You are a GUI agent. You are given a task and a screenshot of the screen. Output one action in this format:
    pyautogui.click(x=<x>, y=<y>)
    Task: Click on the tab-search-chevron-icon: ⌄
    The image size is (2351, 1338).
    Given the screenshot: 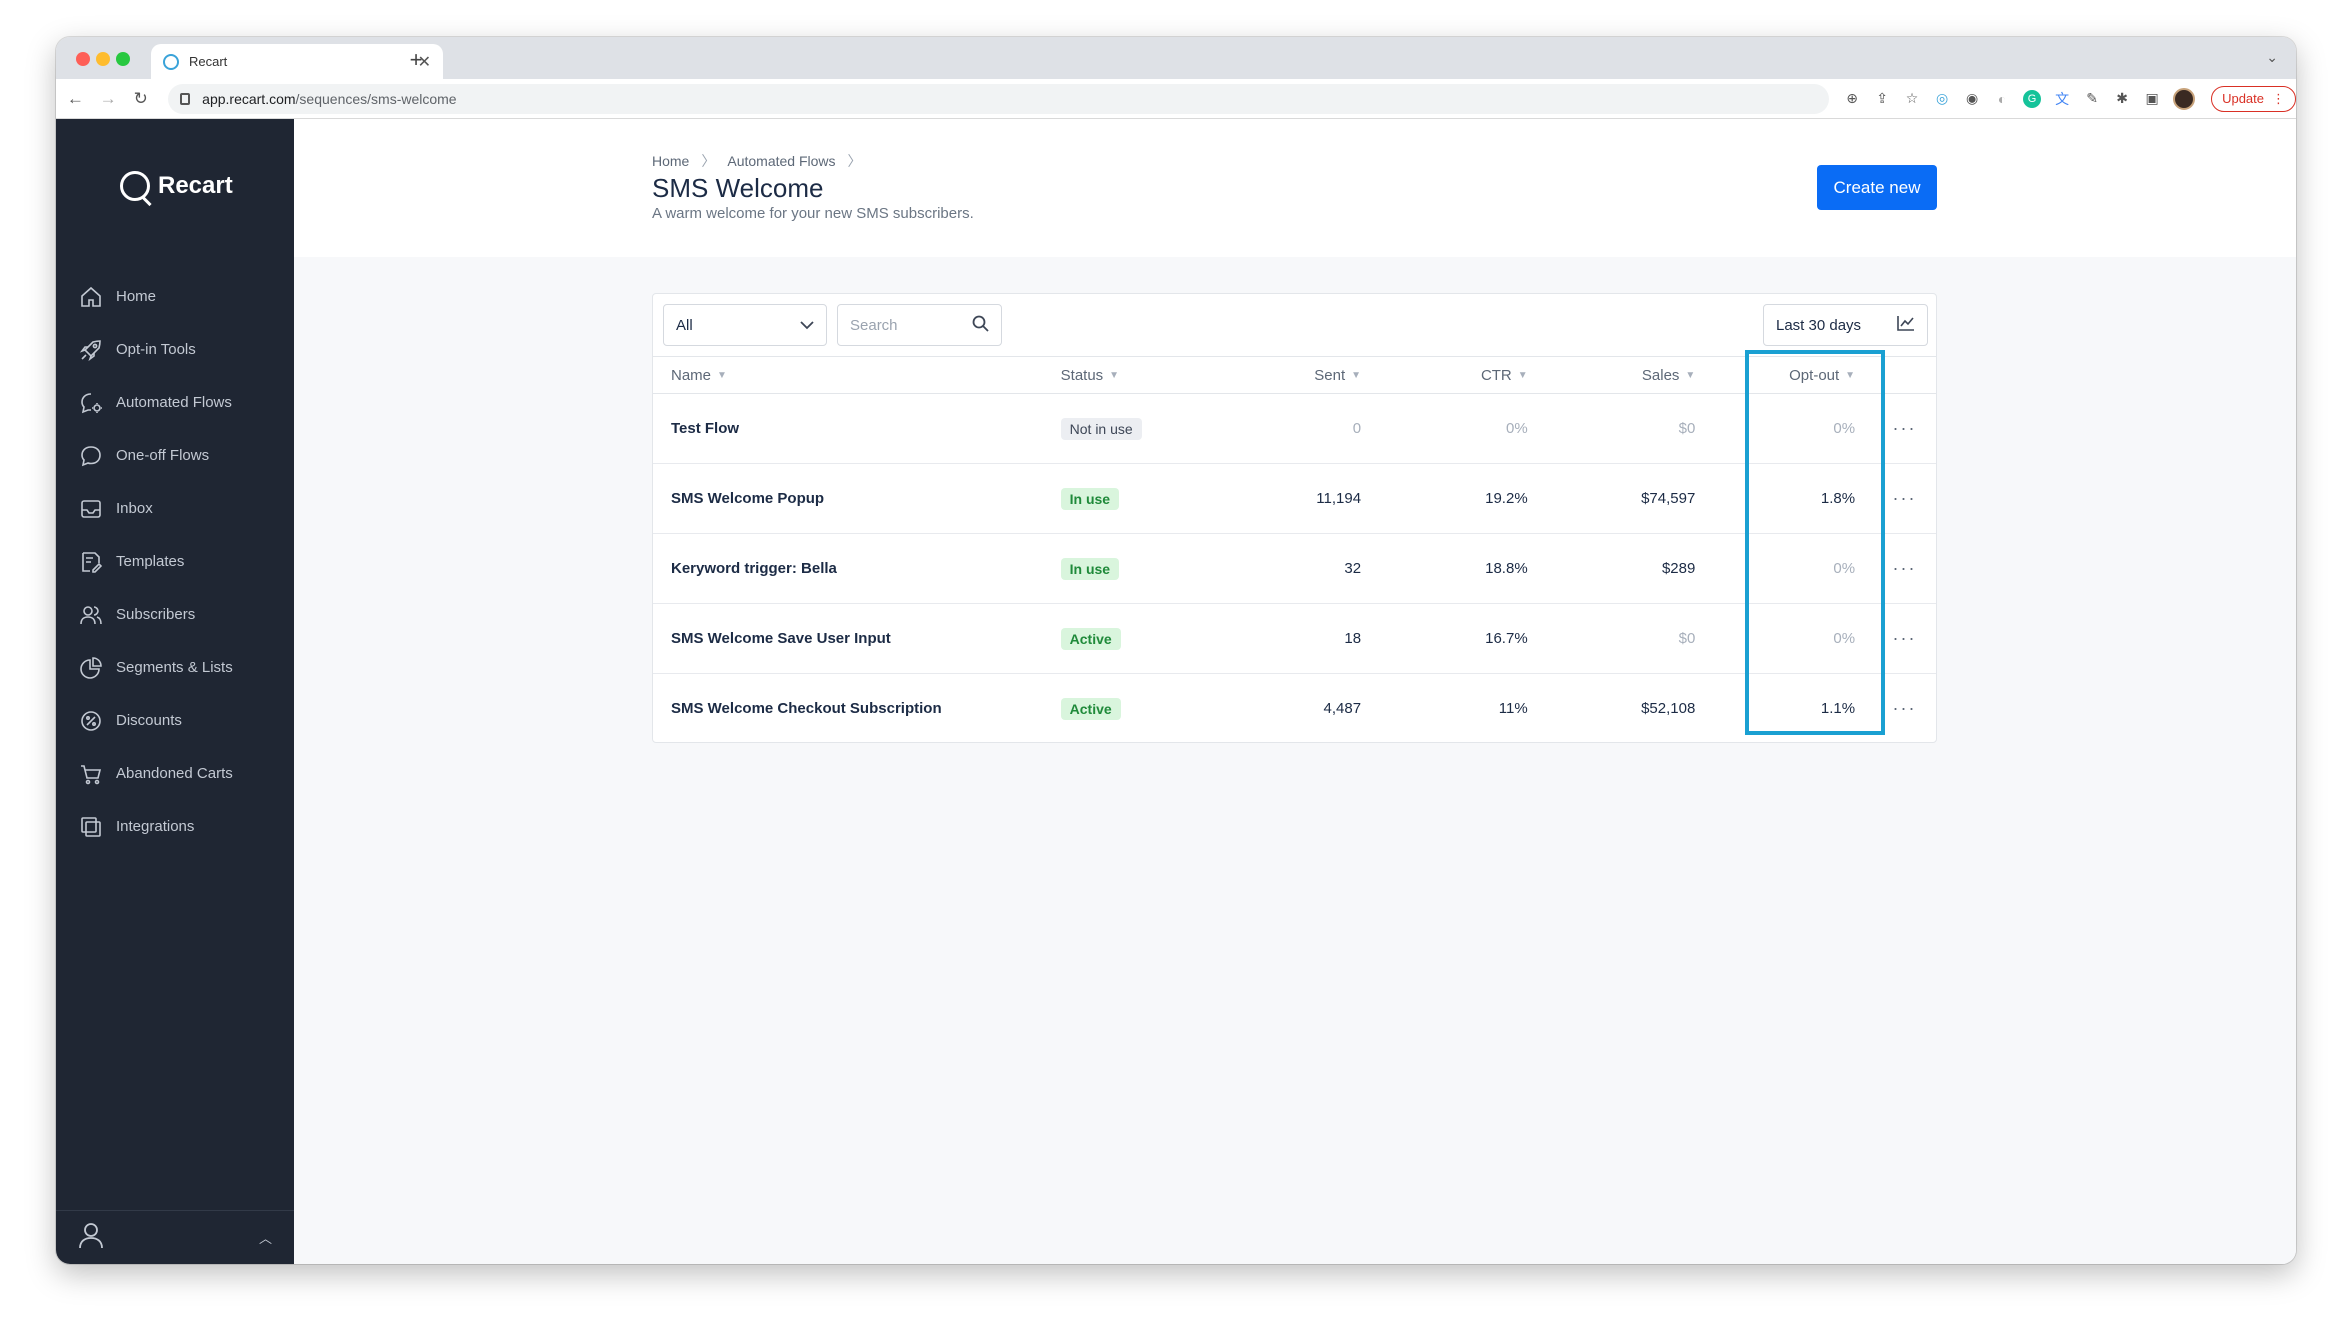 What is the action you would take?
    pyautogui.click(x=2272, y=57)
    